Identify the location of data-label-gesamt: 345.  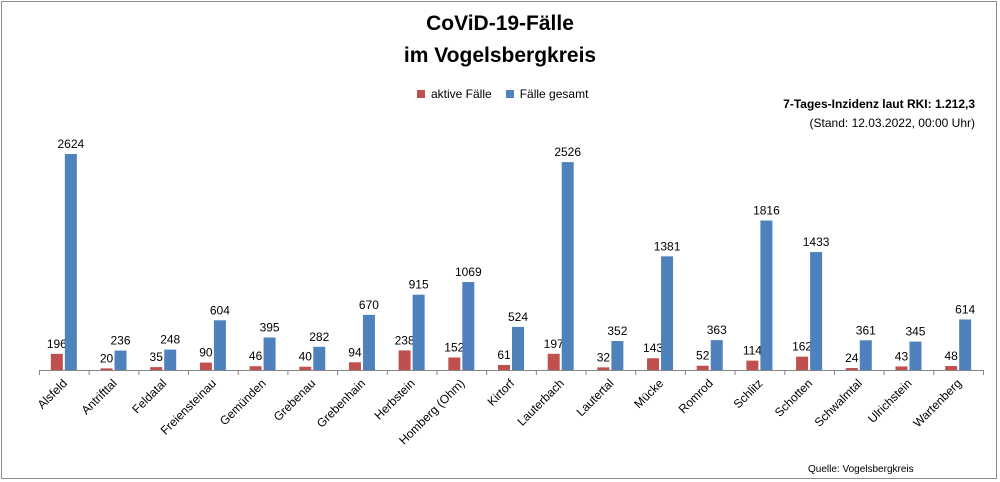
(915, 332).